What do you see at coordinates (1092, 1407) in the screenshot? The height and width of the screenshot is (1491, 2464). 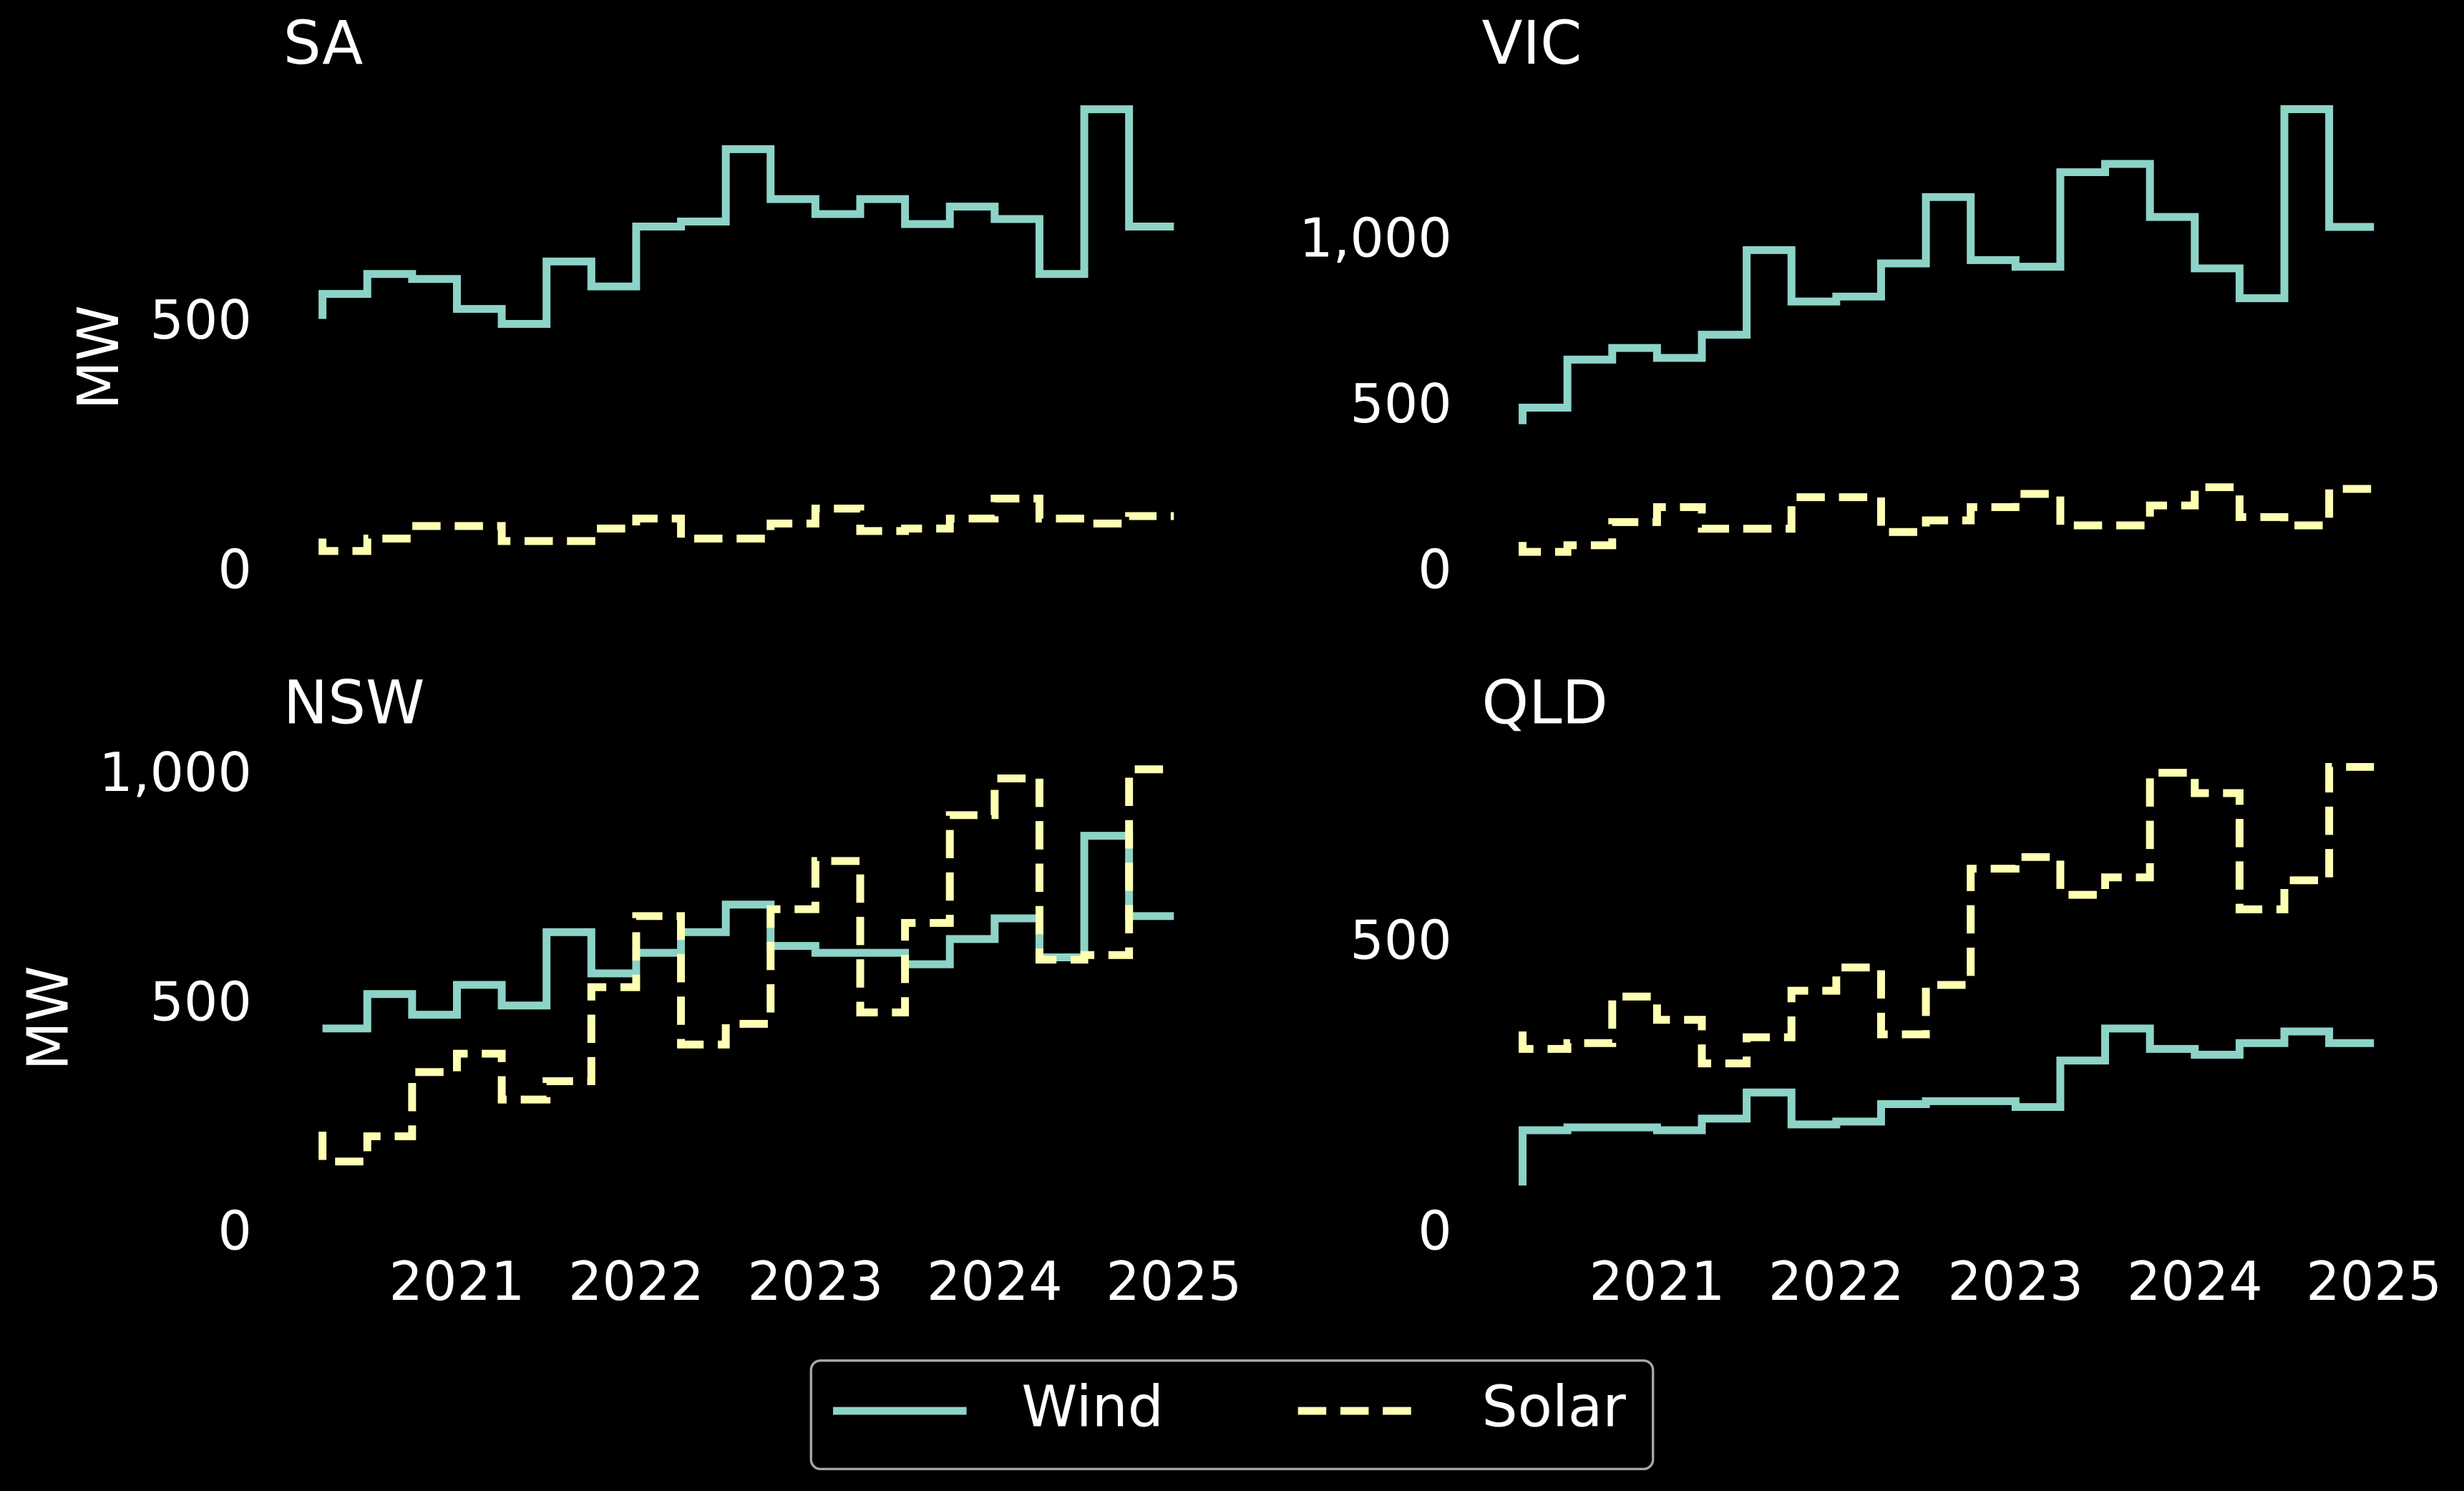 I see `legend-label: Wind` at bounding box center [1092, 1407].